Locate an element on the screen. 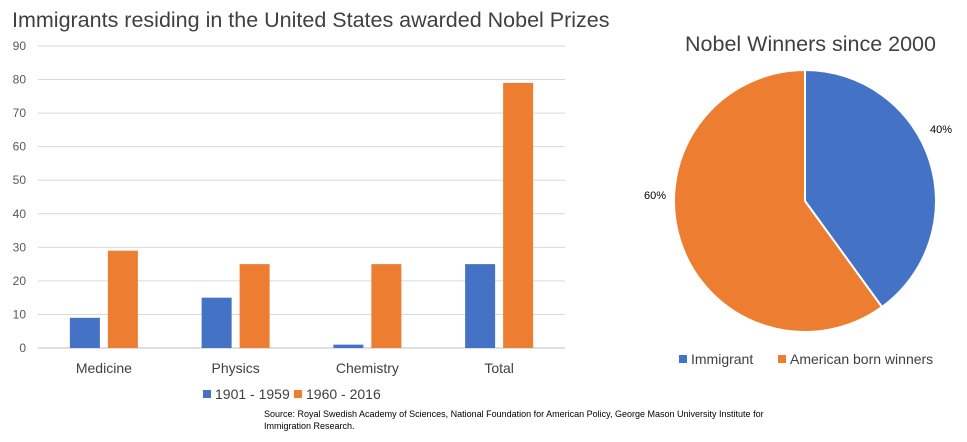 This screenshot has height=442, width=967. y-tick-label: 60 is located at coordinates (20, 147).